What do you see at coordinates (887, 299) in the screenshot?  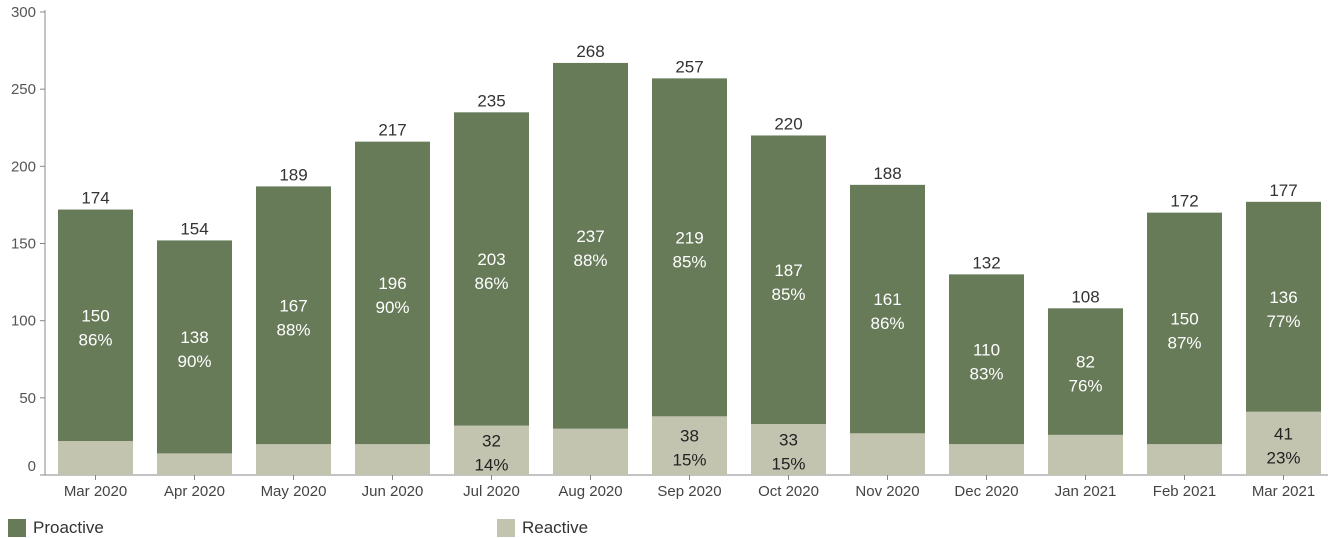 I see `proactive-value-label: 161` at bounding box center [887, 299].